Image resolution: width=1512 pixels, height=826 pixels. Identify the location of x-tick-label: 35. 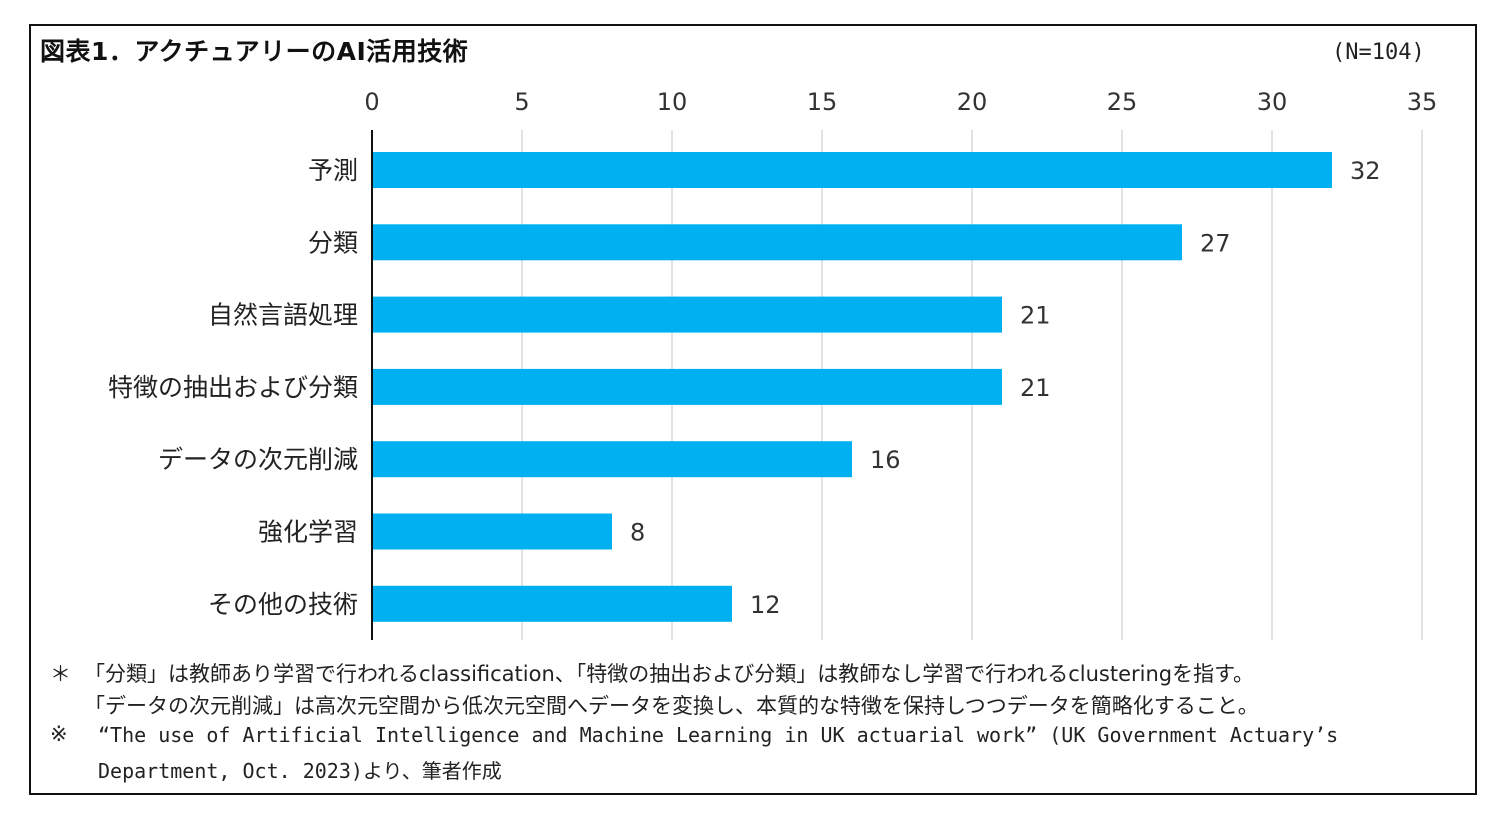
(1422, 102).